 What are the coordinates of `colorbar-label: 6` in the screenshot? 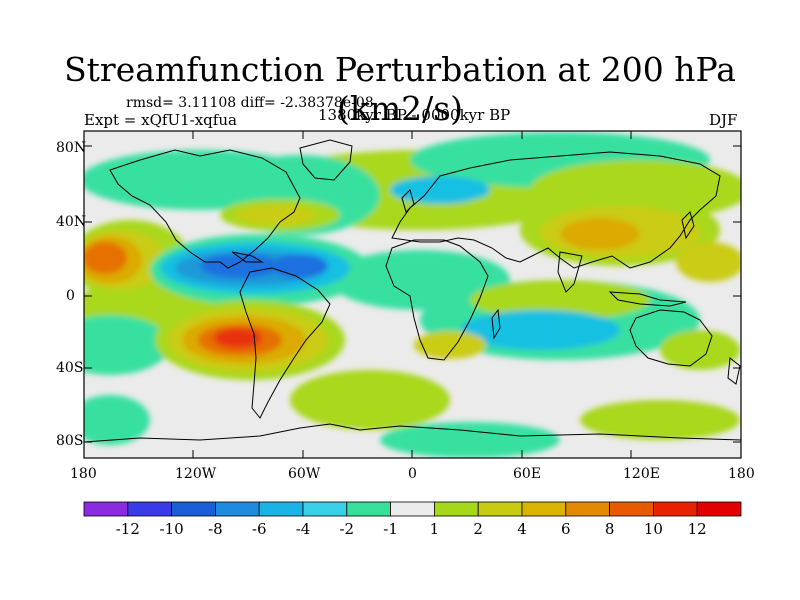 It's located at (566, 529).